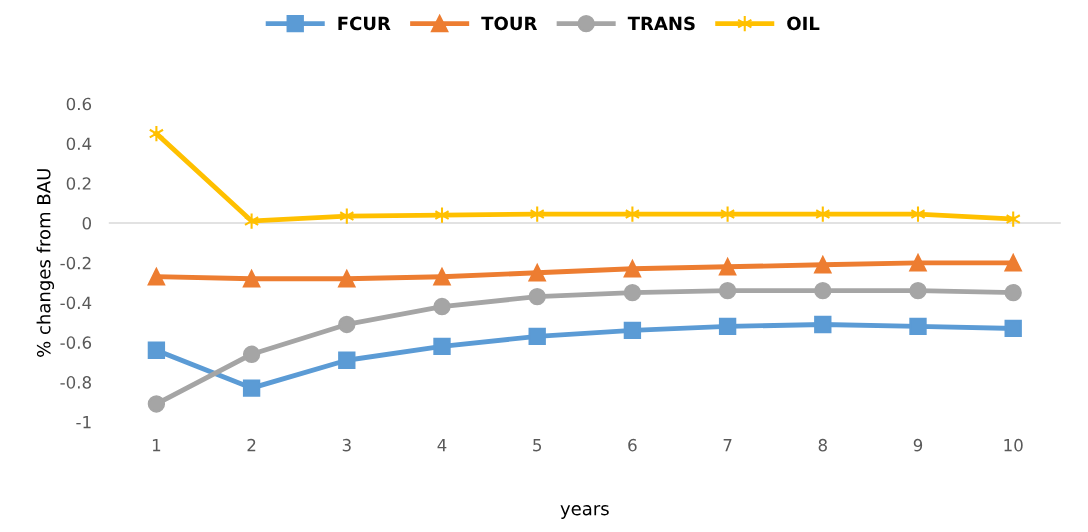 The width and height of the screenshot is (1088, 532). I want to click on legend-label: FCUR, so click(364, 23).